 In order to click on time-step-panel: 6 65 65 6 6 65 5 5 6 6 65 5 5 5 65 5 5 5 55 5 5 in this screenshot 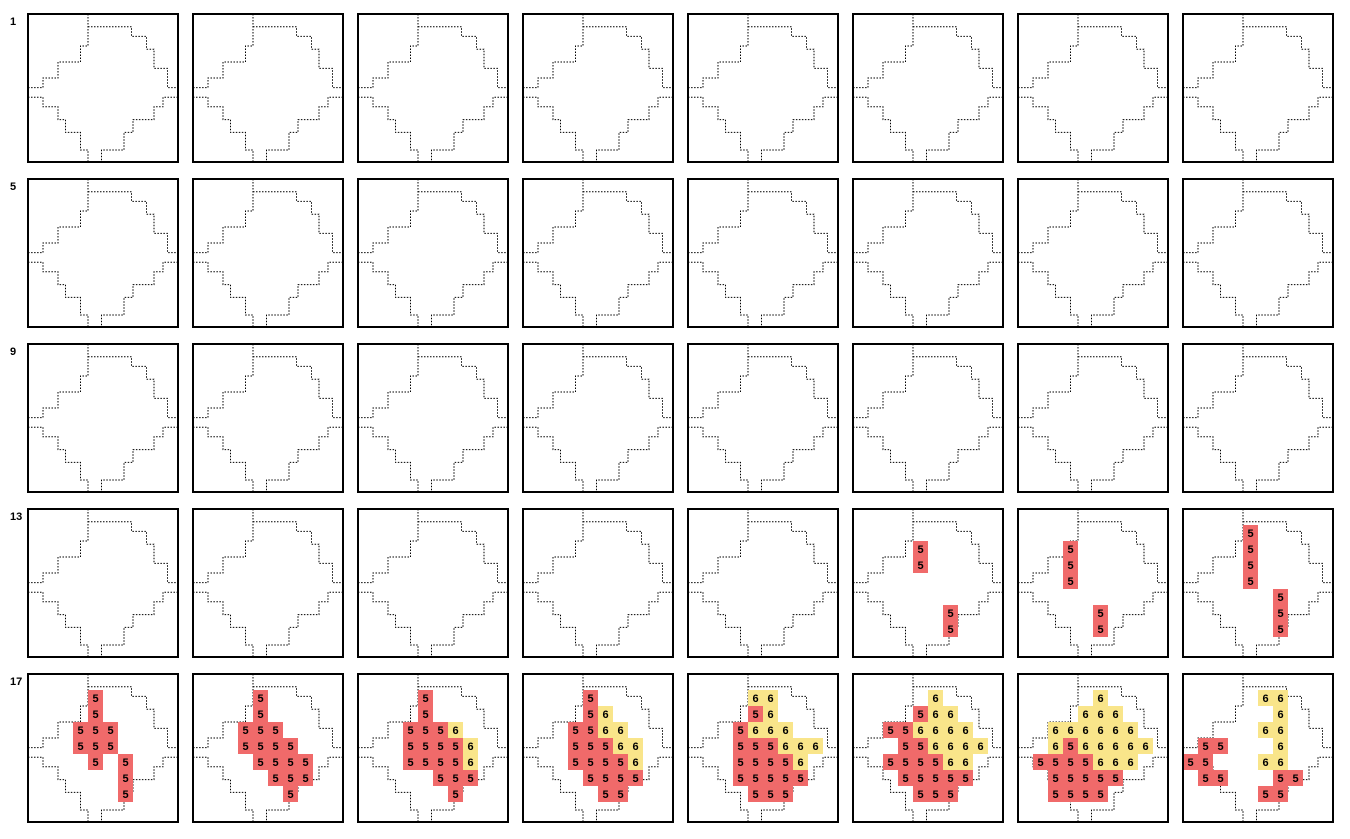, I will do `click(763, 748)`.